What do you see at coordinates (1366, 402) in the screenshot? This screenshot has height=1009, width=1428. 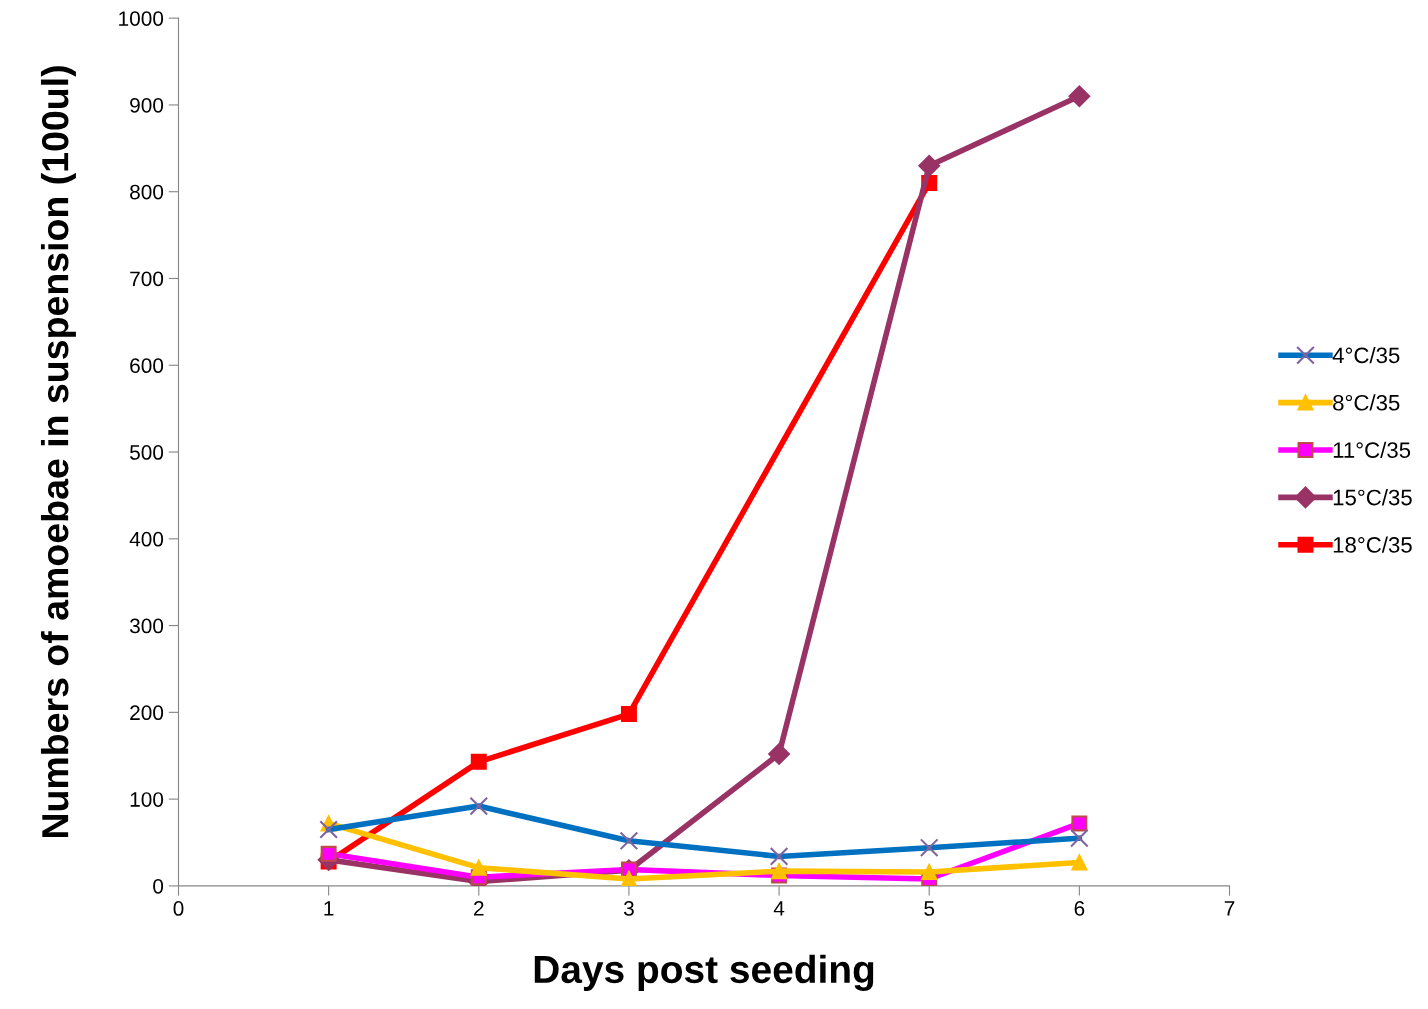 I see `legend-label: 8°C/35` at bounding box center [1366, 402].